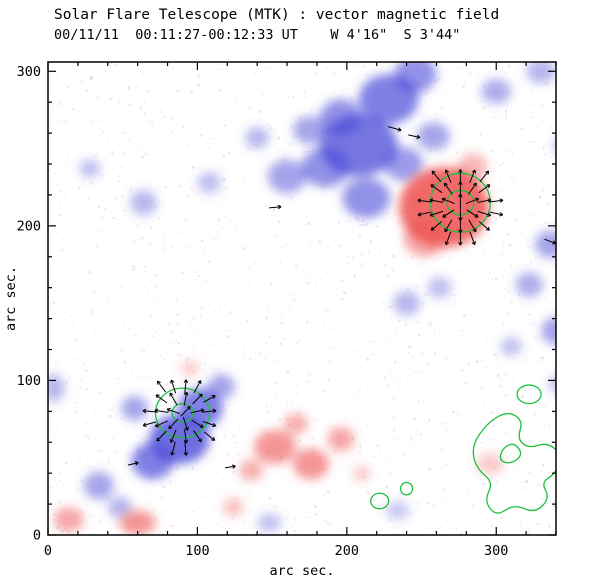 The height and width of the screenshot is (585, 612). Describe the element at coordinates (11, 298) in the screenshot. I see `y-axis-label: arc sec.` at that location.